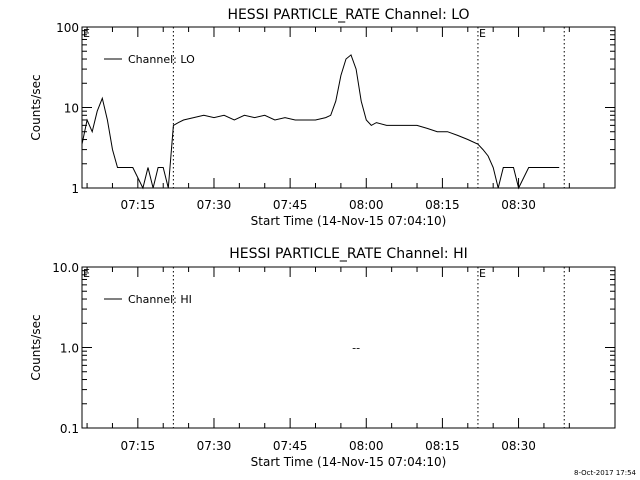 Image resolution: width=640 pixels, height=480 pixels. Describe the element at coordinates (160, 299) in the screenshot. I see `legend-label: Channel: HI` at that location.